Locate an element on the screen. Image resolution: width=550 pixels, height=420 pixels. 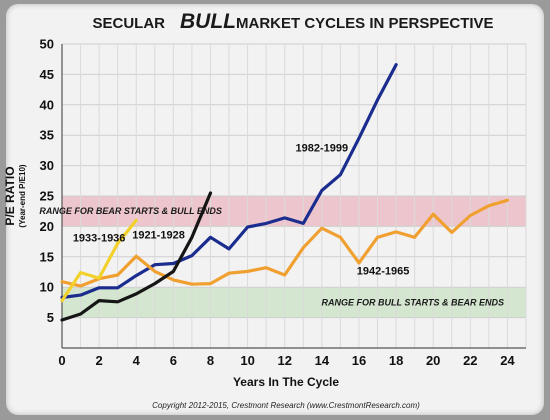
band-label-1: RANGE FOR BEAR STARTS & BULL ENDS is located at coordinates (130, 211).